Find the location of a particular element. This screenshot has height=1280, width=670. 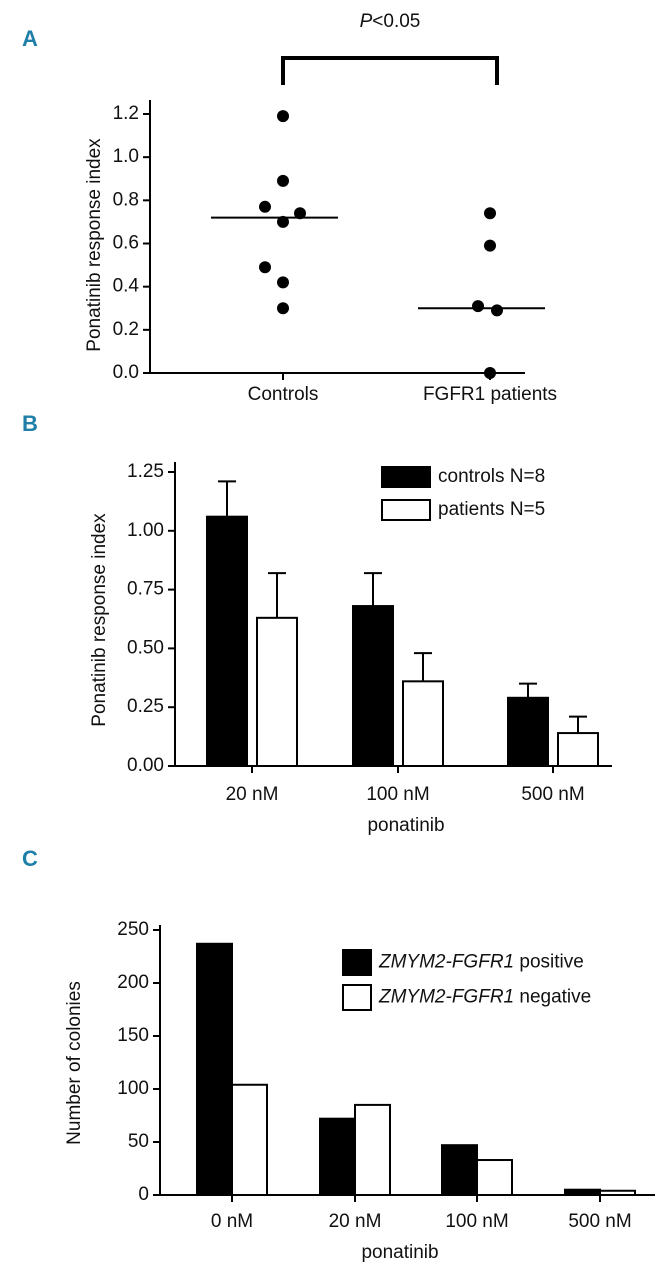

panel-label: C is located at coordinates (30, 858).